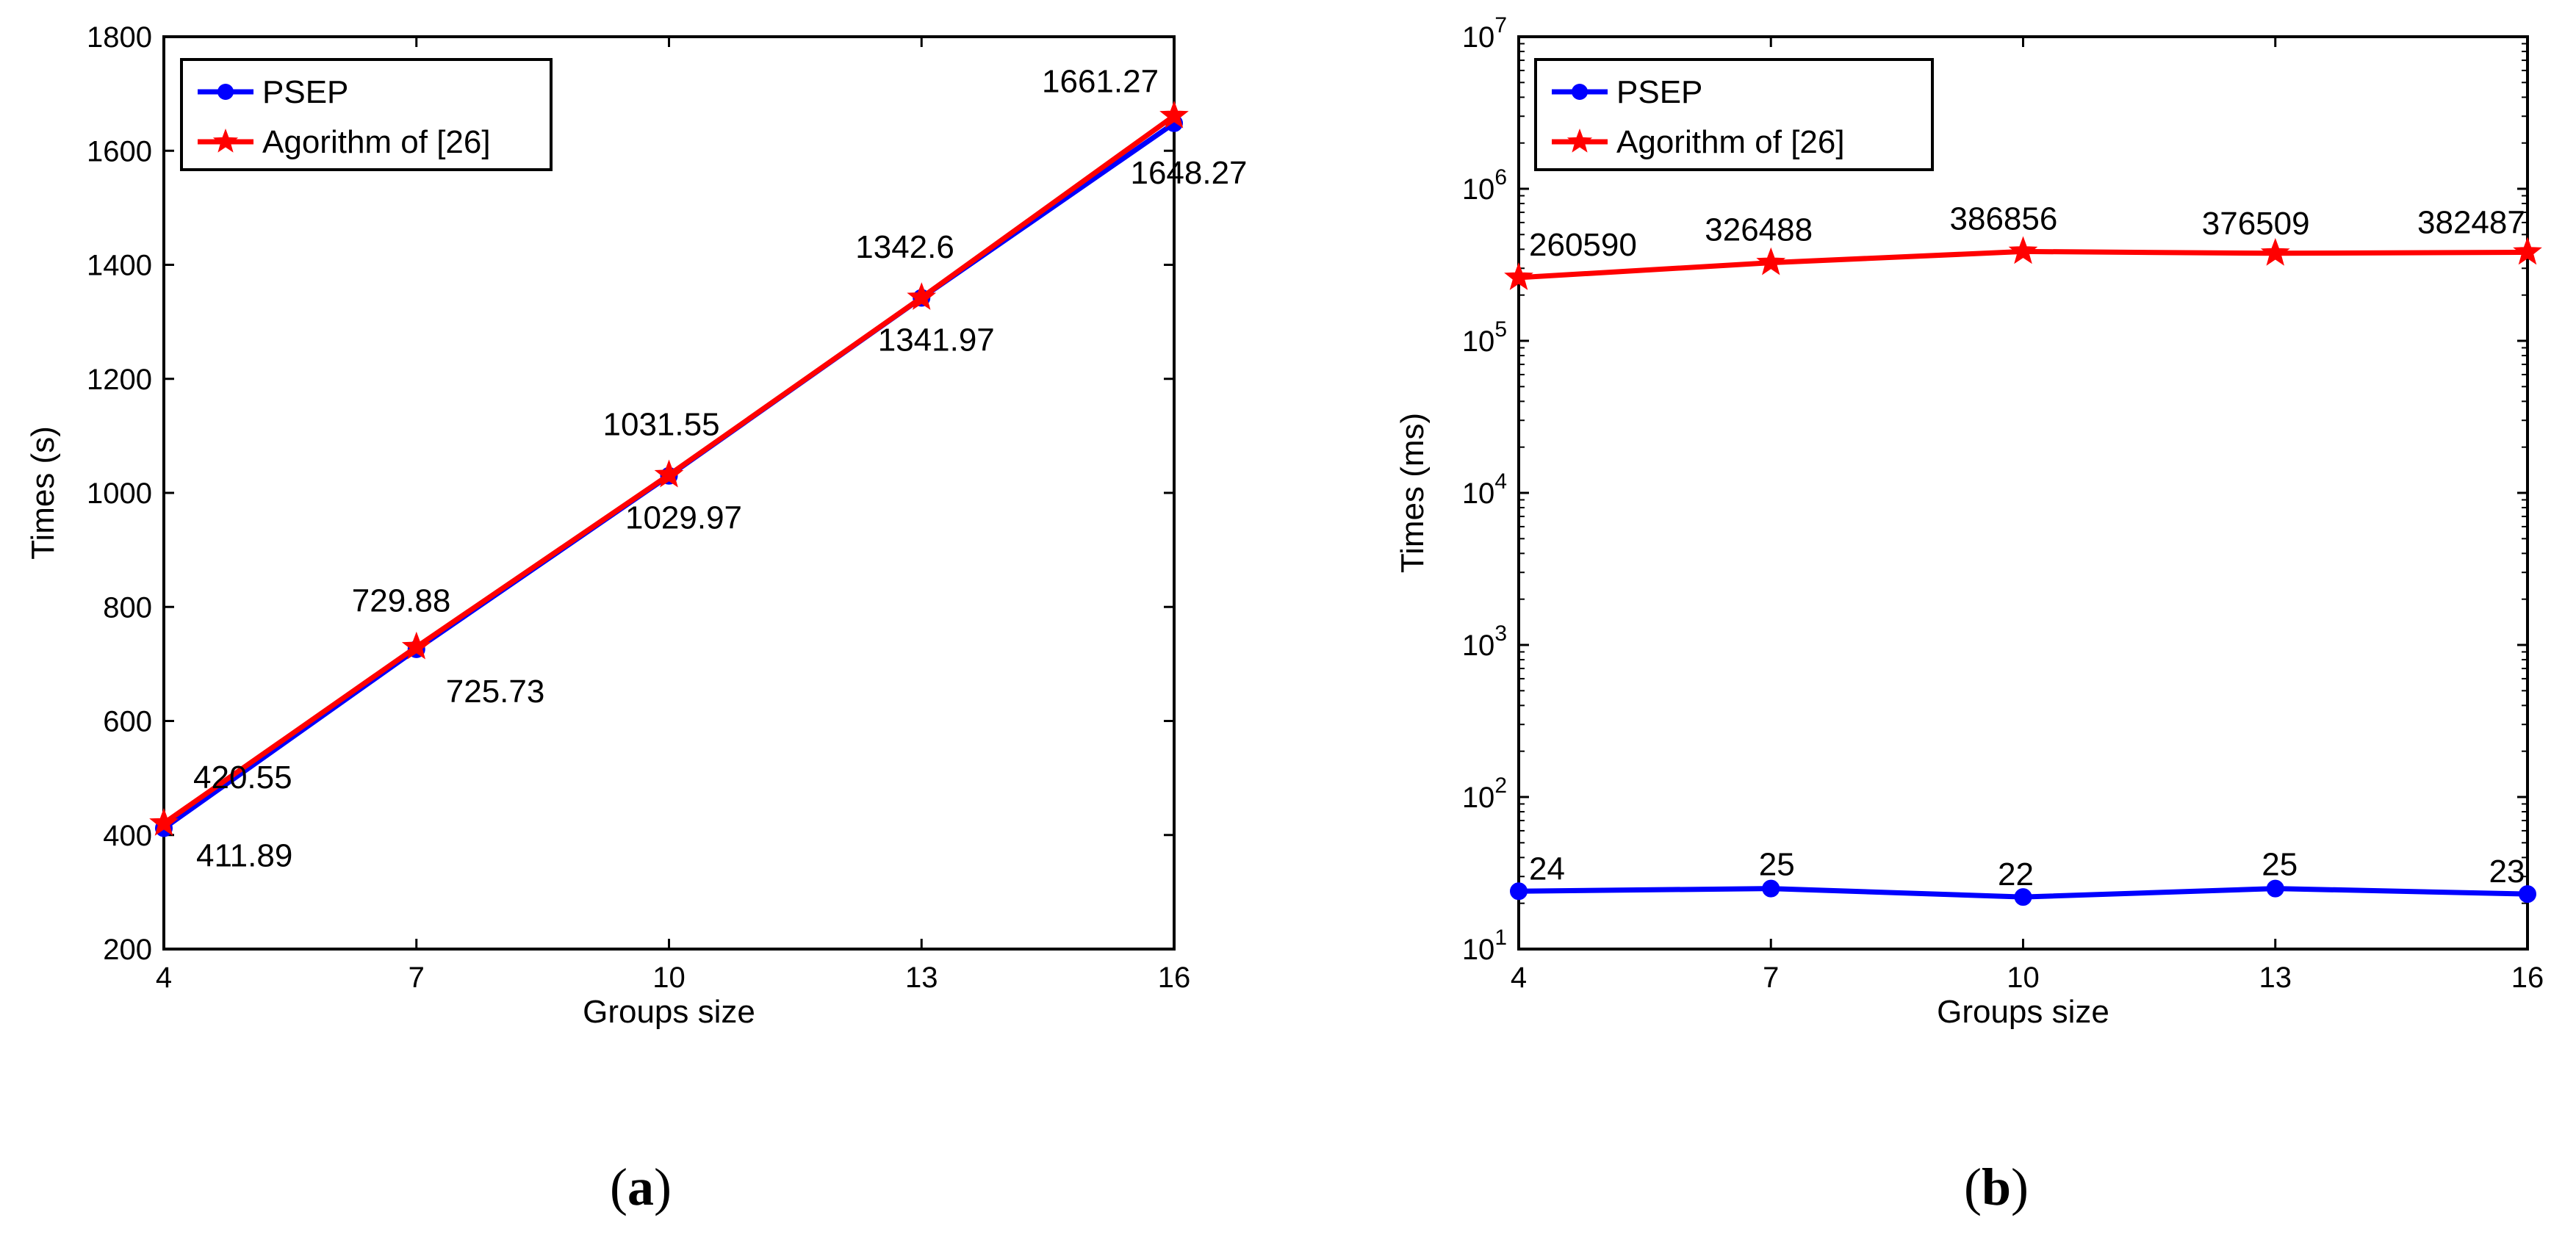 This screenshot has height=1237, width=2576. What do you see at coordinates (2016, 874) in the screenshot?
I see `data-label-psep: 22` at bounding box center [2016, 874].